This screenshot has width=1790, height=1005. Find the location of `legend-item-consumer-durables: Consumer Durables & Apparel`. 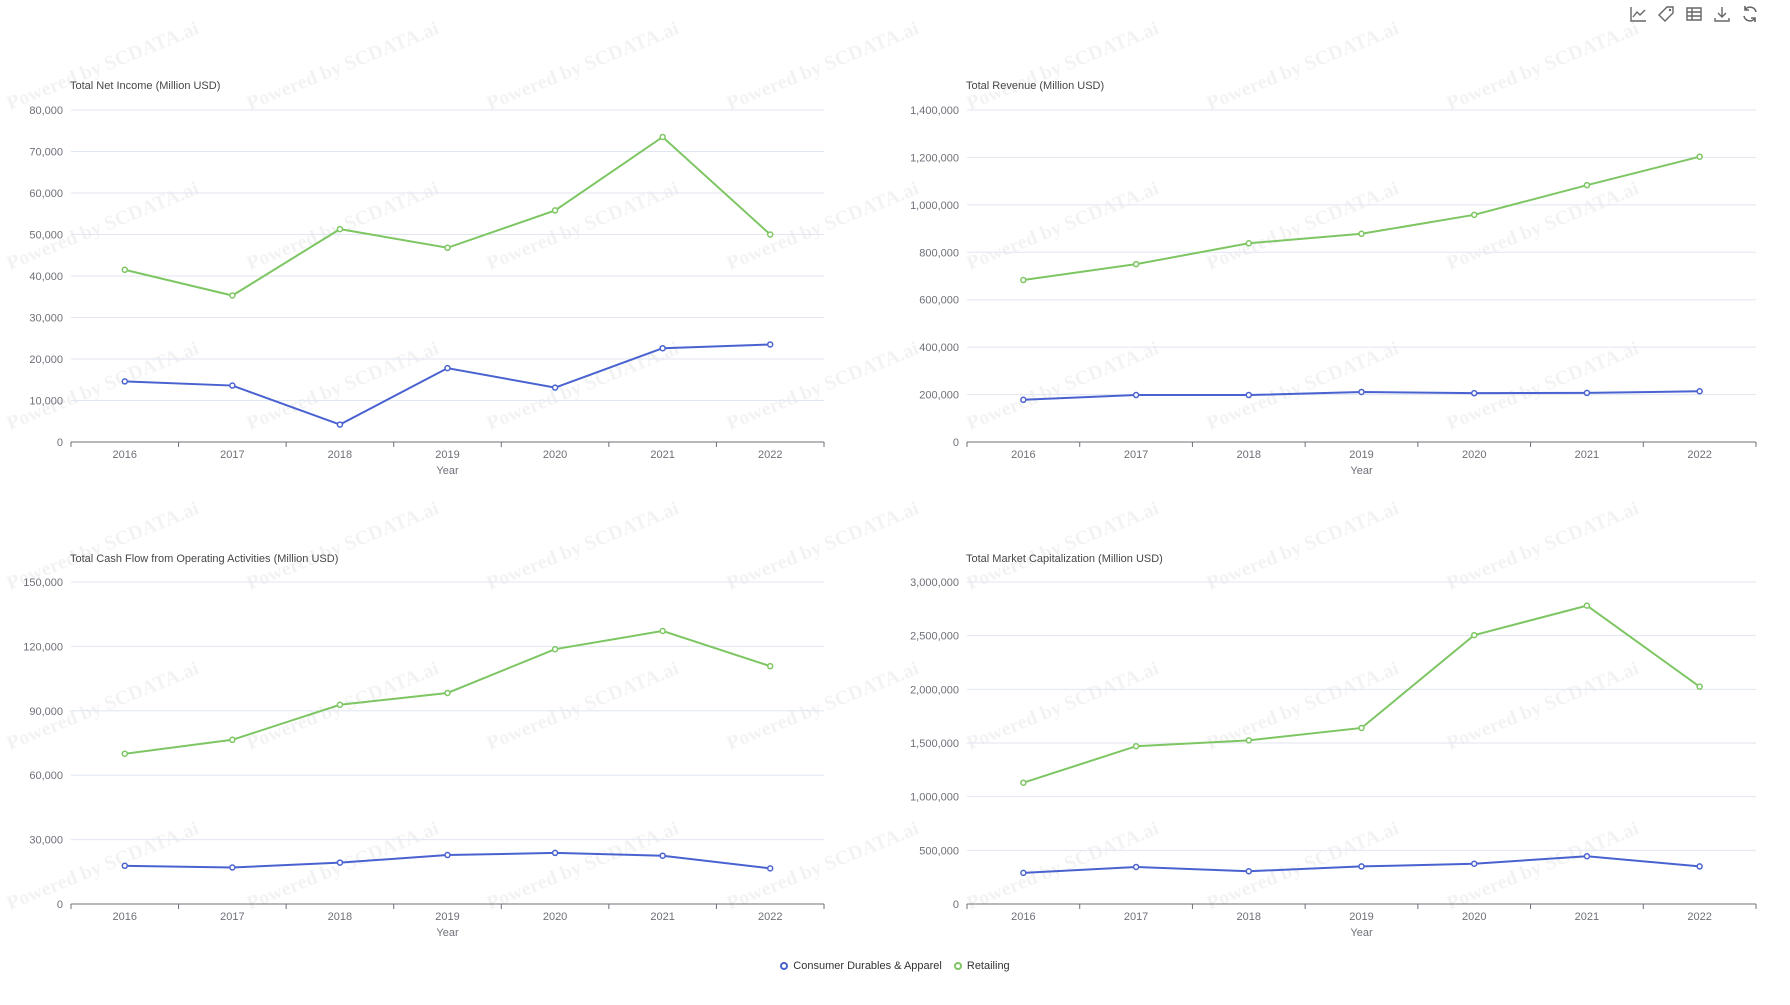

legend-item-consumer-durables: Consumer Durables & Apparel is located at coordinates (861, 966).